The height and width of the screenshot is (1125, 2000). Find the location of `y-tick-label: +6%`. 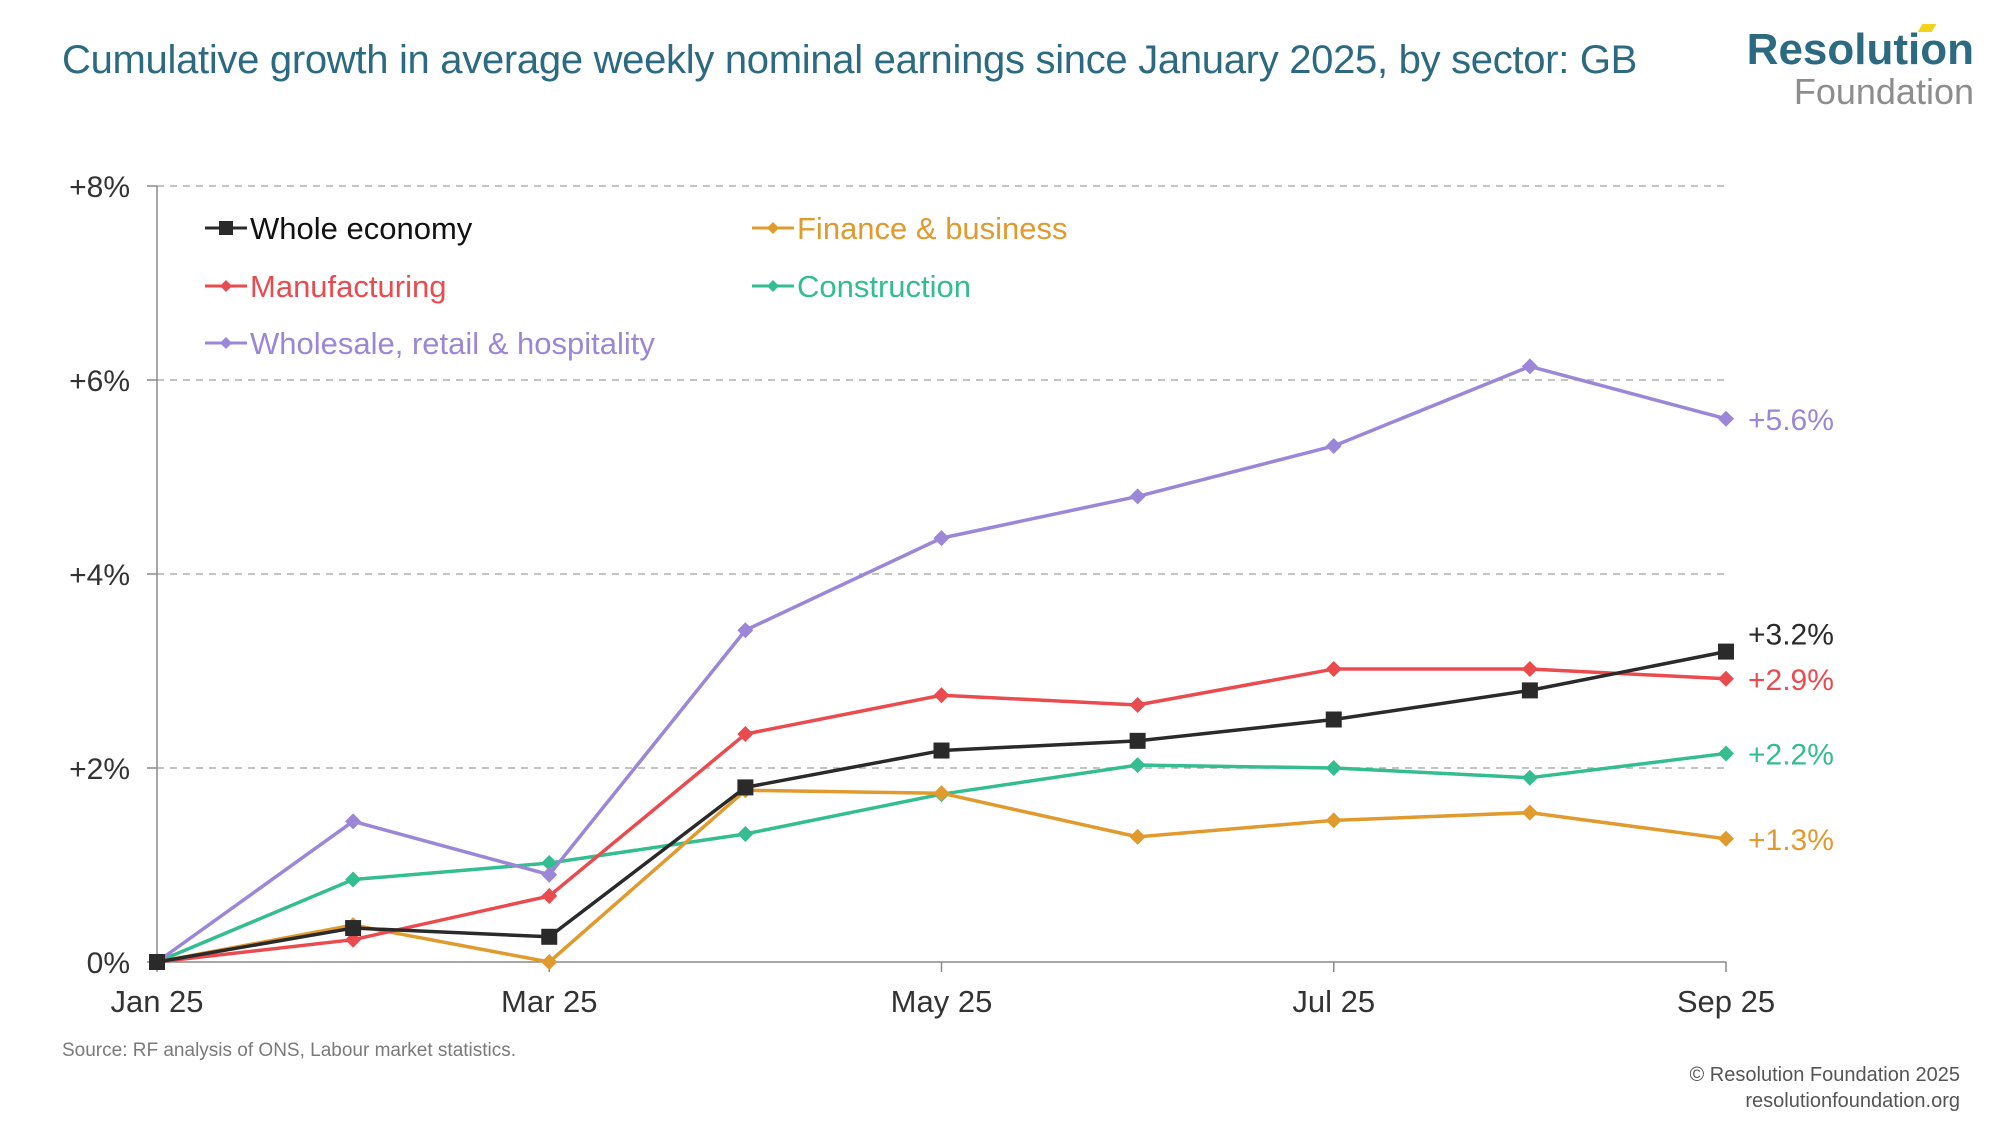

y-tick-label: +6% is located at coordinates (99, 381).